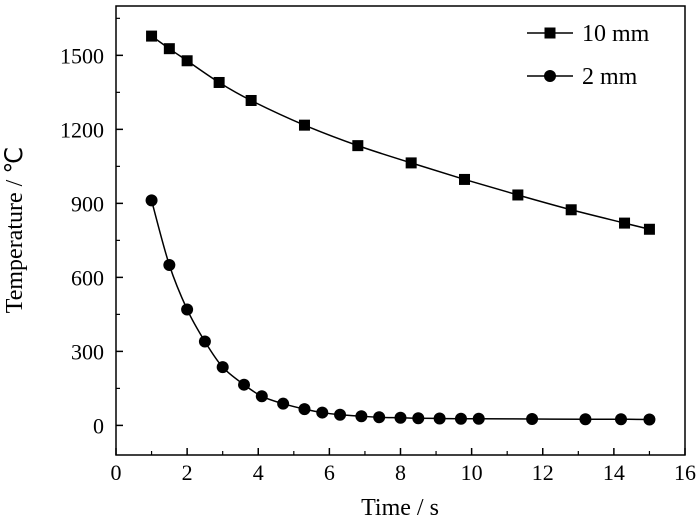 The width and height of the screenshot is (700, 521). Describe the element at coordinates (550, 33) in the screenshot. I see `legend-marker-square` at that location.